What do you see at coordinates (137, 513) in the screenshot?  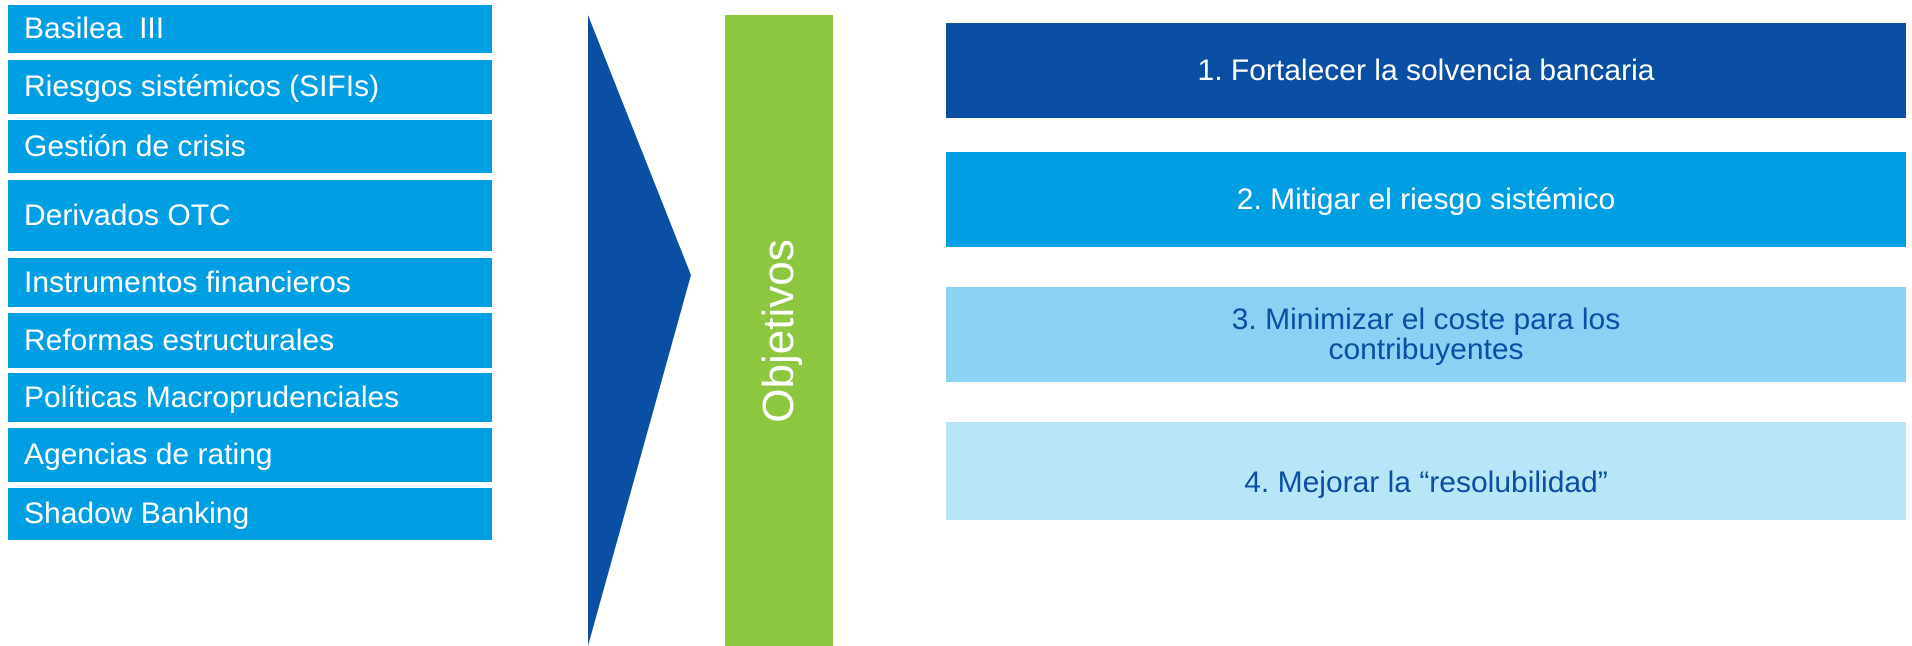 I see `topic-label: Shadow Banking` at bounding box center [137, 513].